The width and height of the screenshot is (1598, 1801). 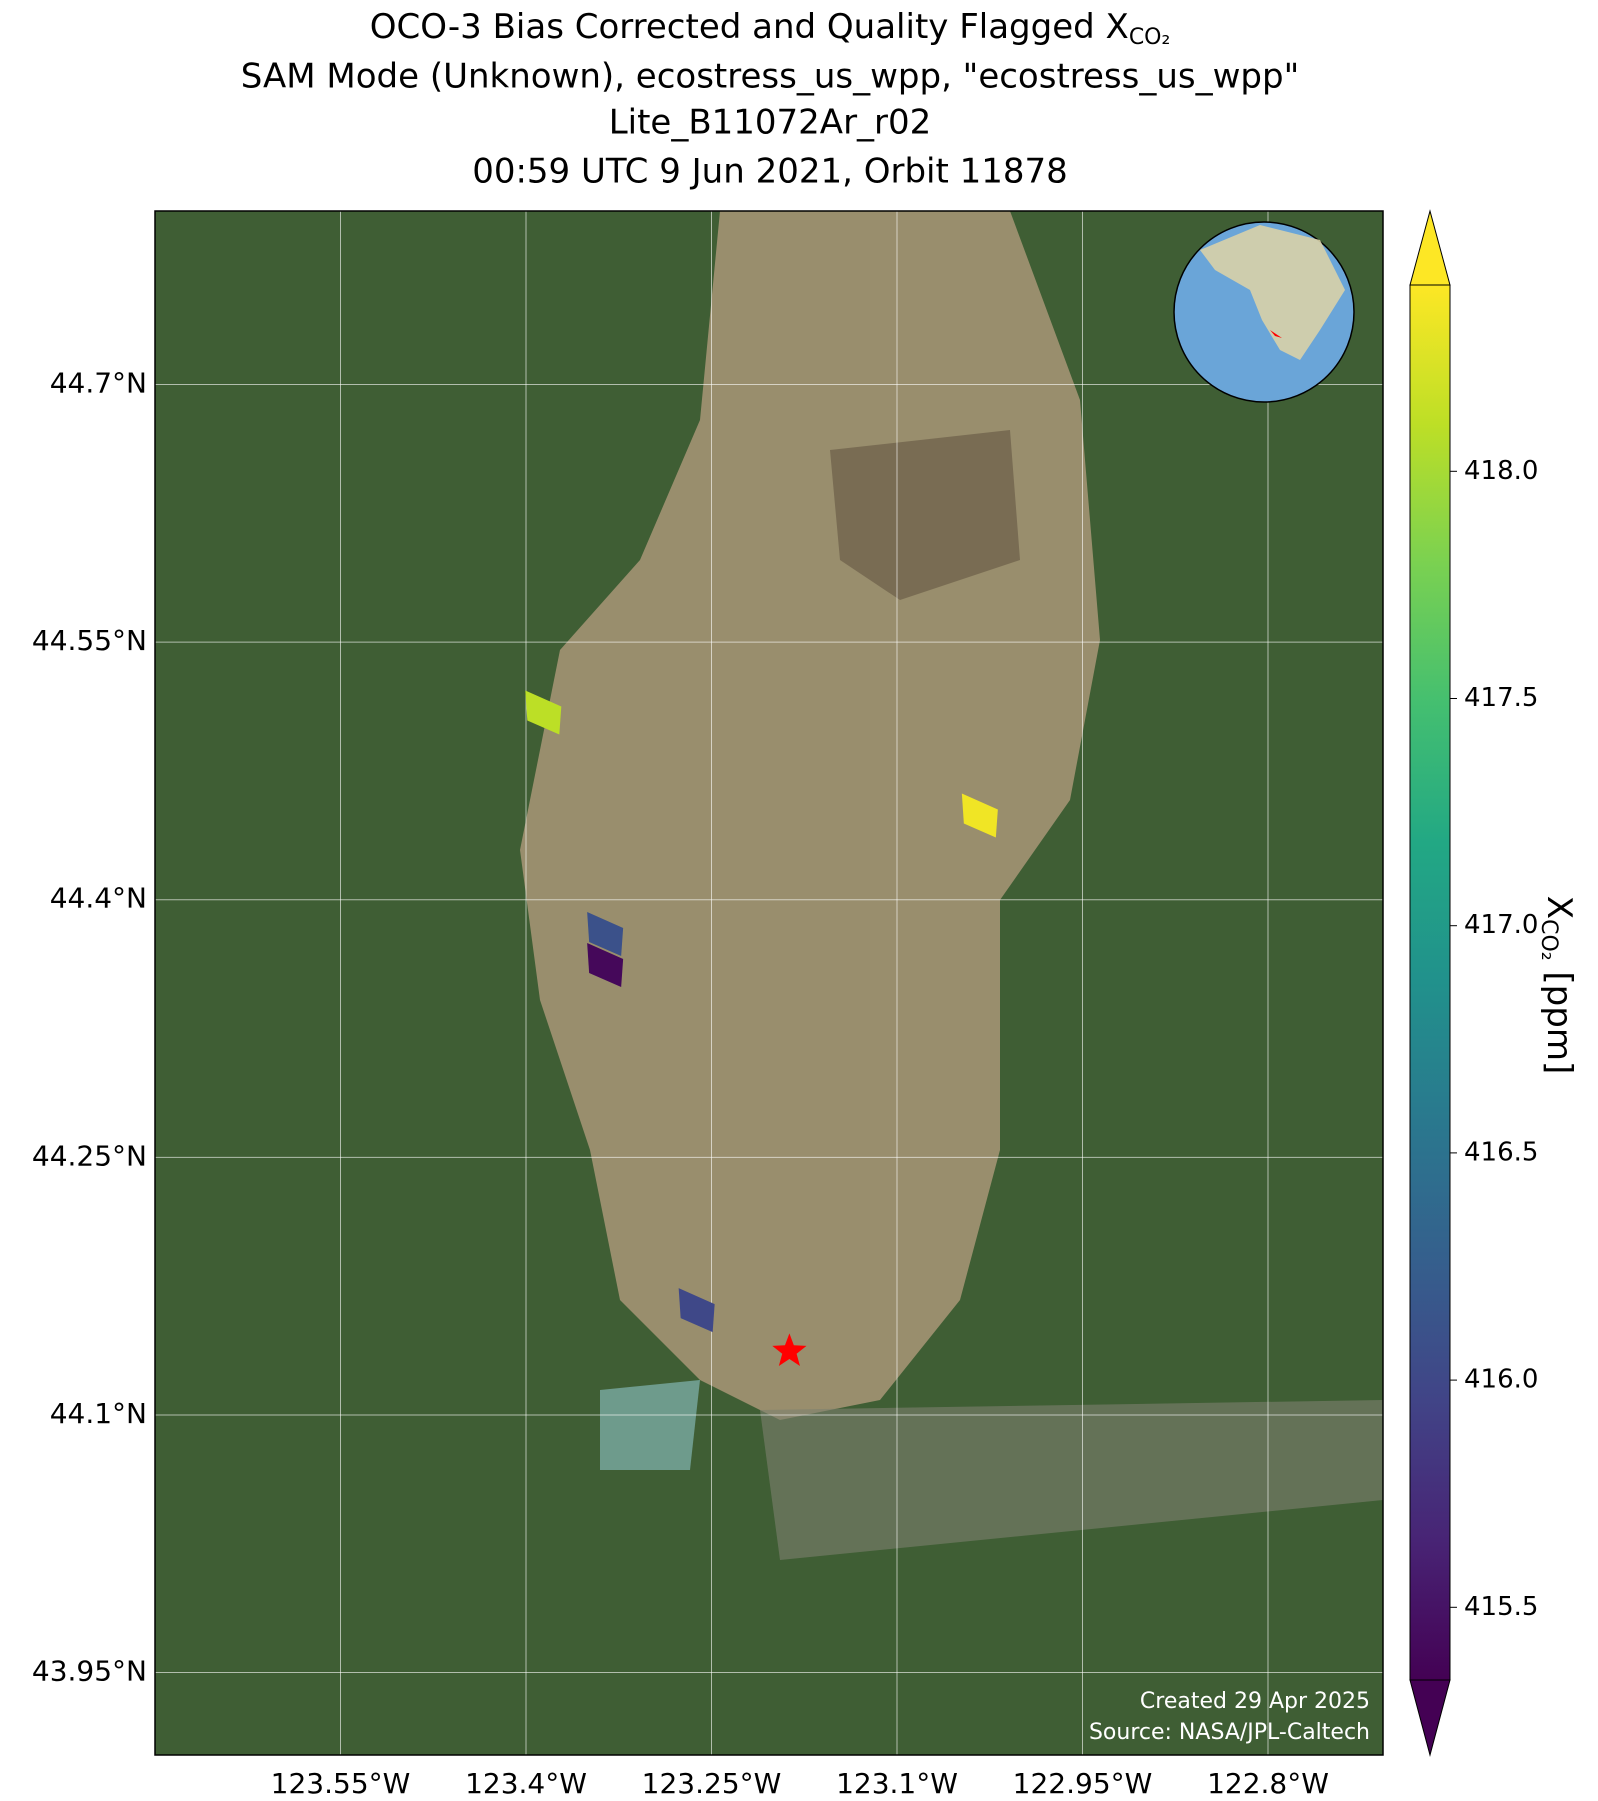 I want to click on title-line: 00:59 UTC 9 Jun 2021, Orbit 11878, so click(x=770, y=172).